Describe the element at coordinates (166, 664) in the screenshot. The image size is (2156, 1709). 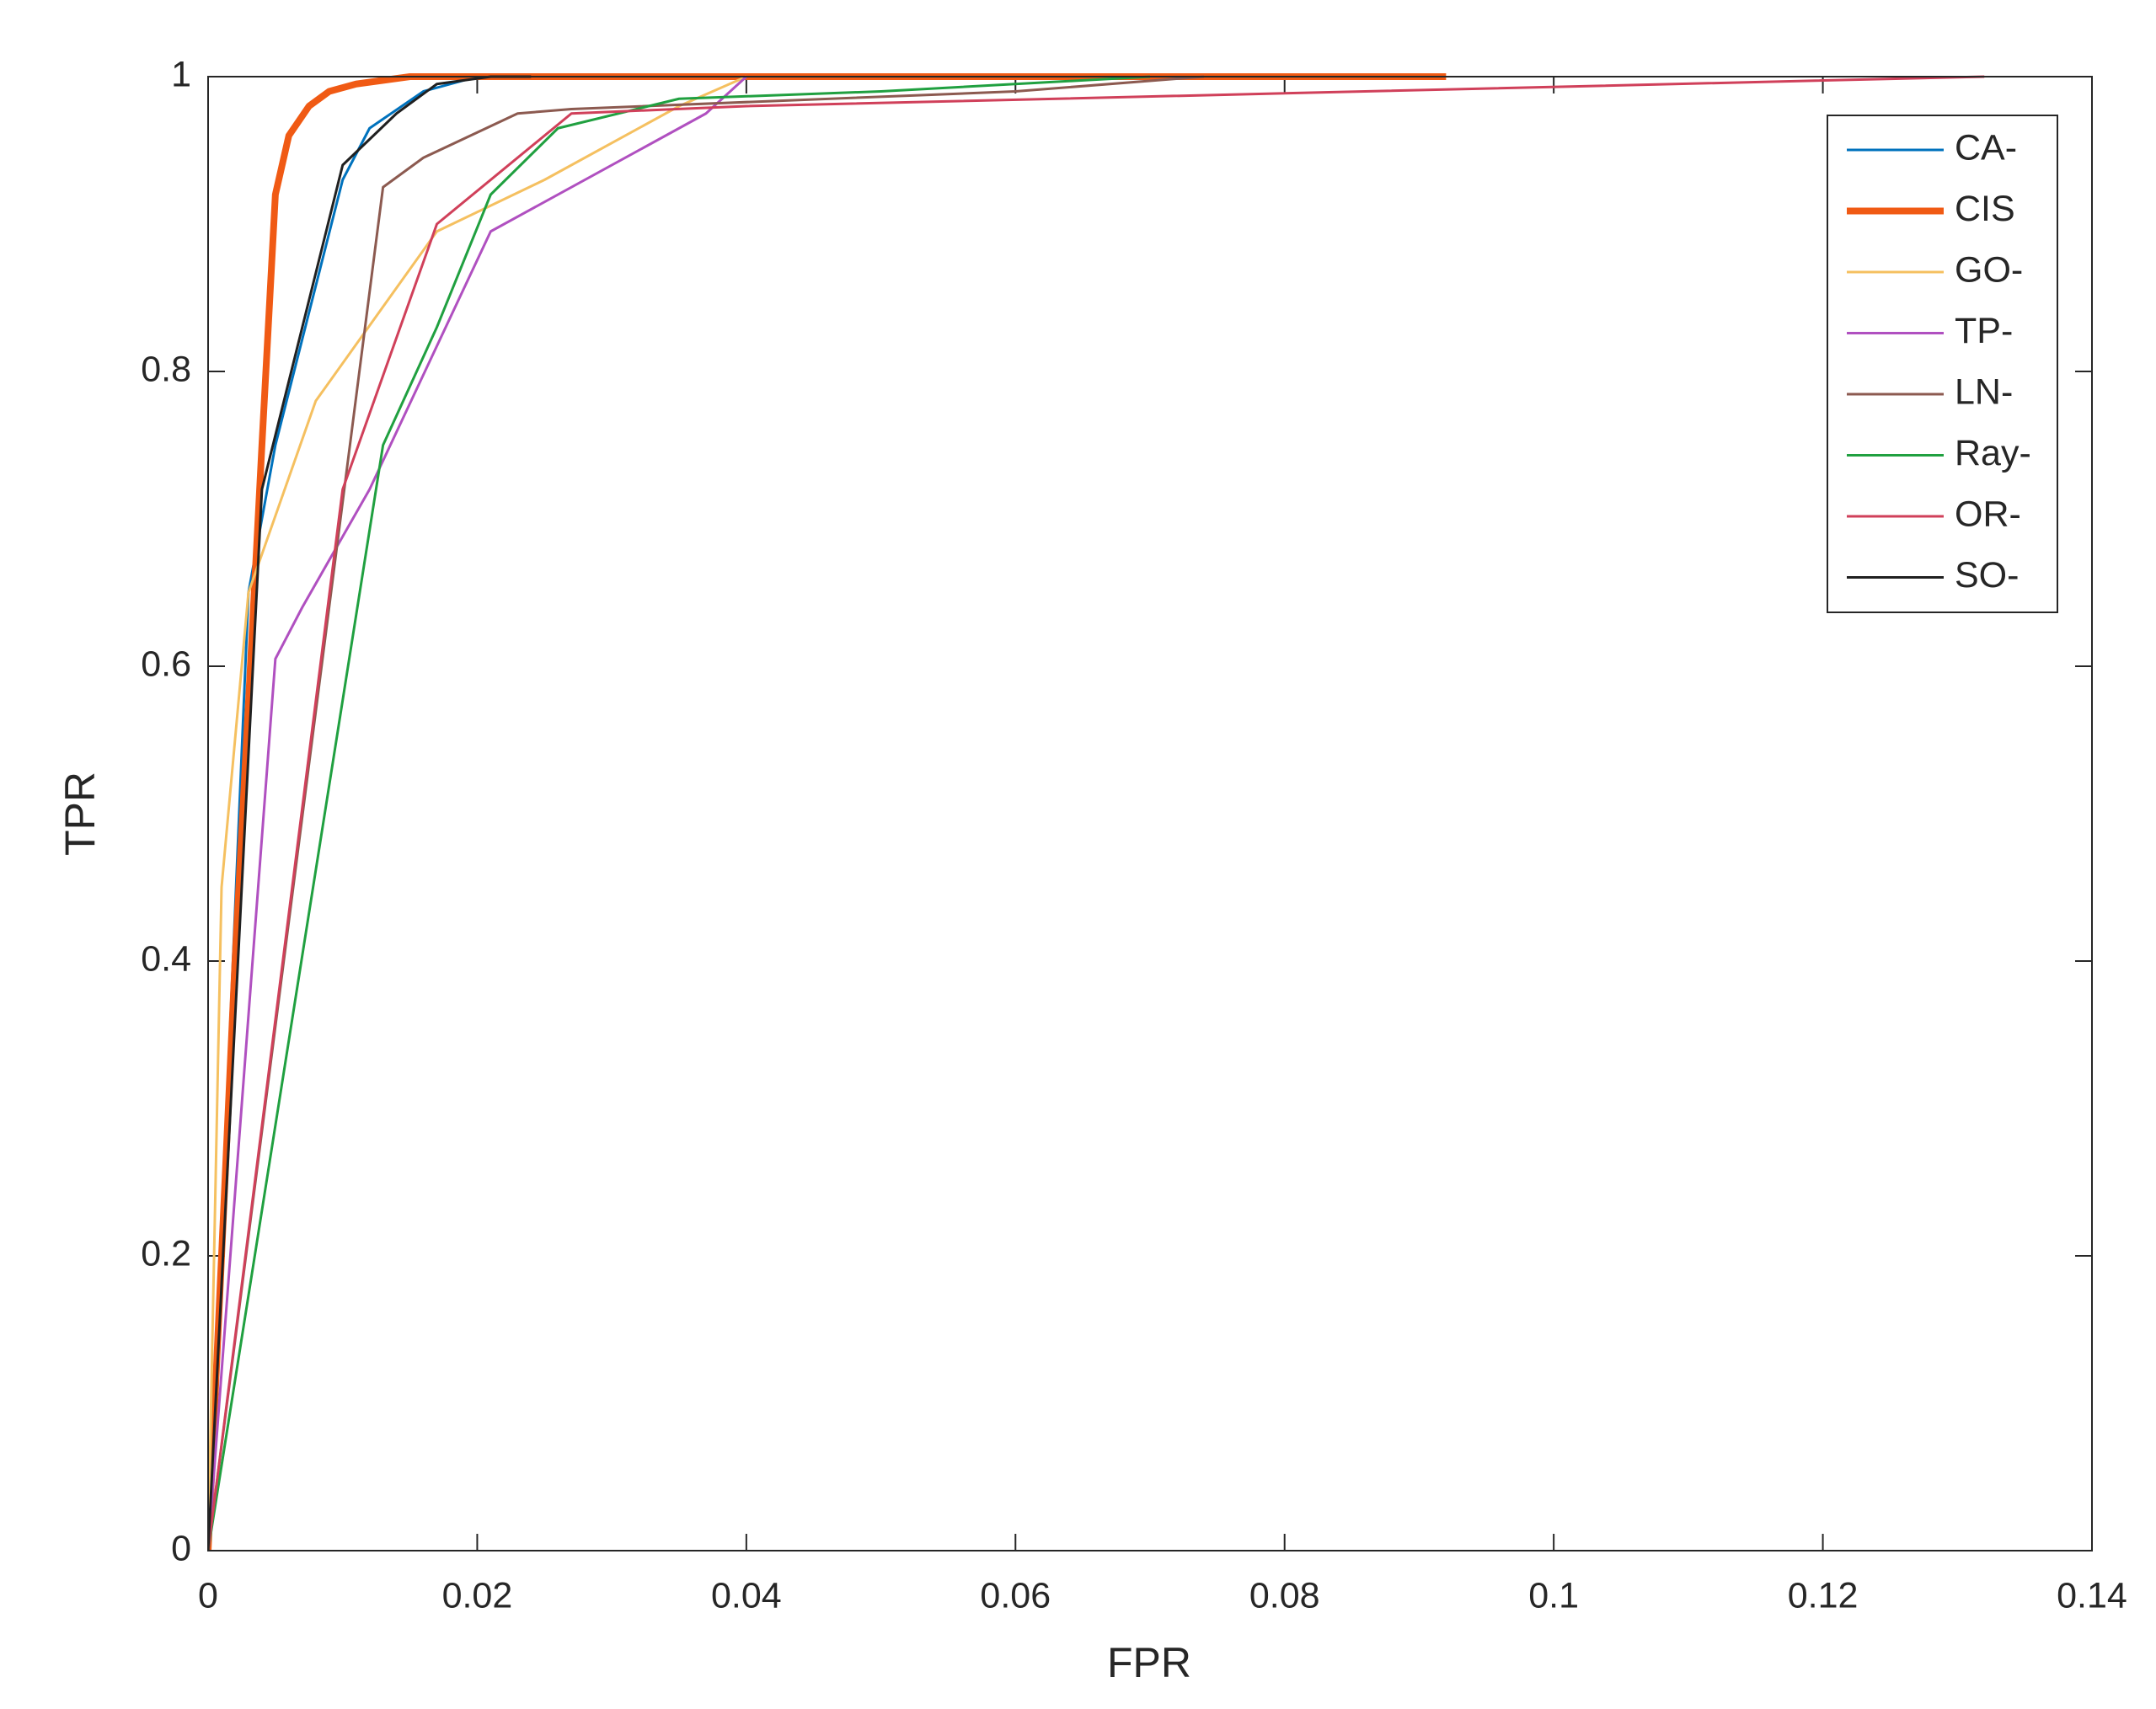
I see `y-tick-label: 0.6` at that location.